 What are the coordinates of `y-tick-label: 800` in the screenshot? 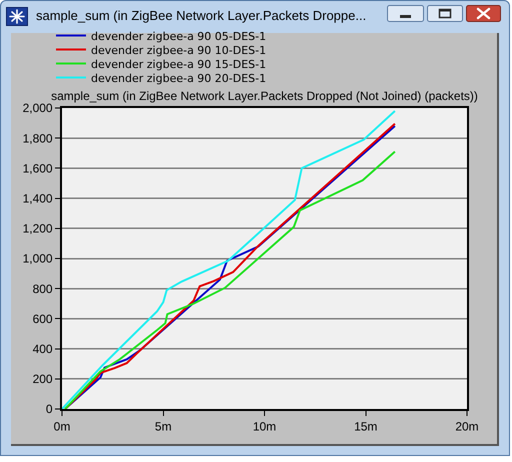 It's located at (42, 289).